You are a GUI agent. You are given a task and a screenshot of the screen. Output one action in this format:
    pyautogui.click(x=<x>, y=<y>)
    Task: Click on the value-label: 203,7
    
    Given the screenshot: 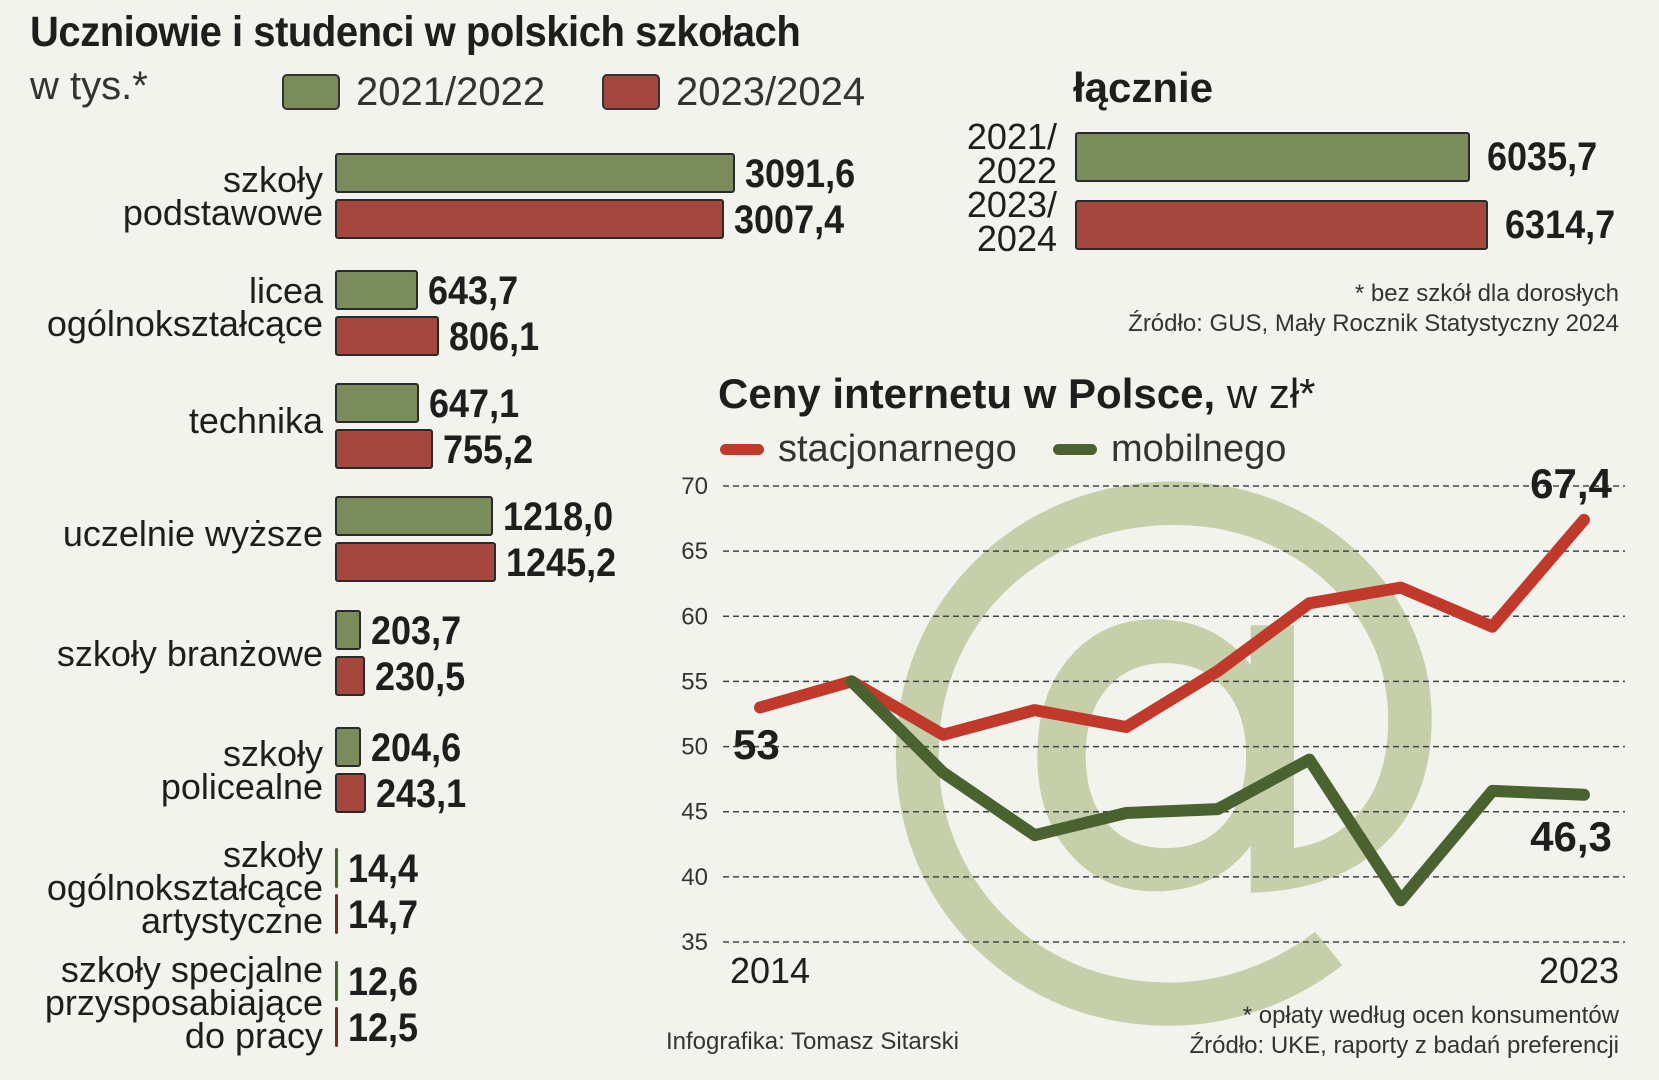 What is the action you would take?
    pyautogui.click(x=416, y=631)
    